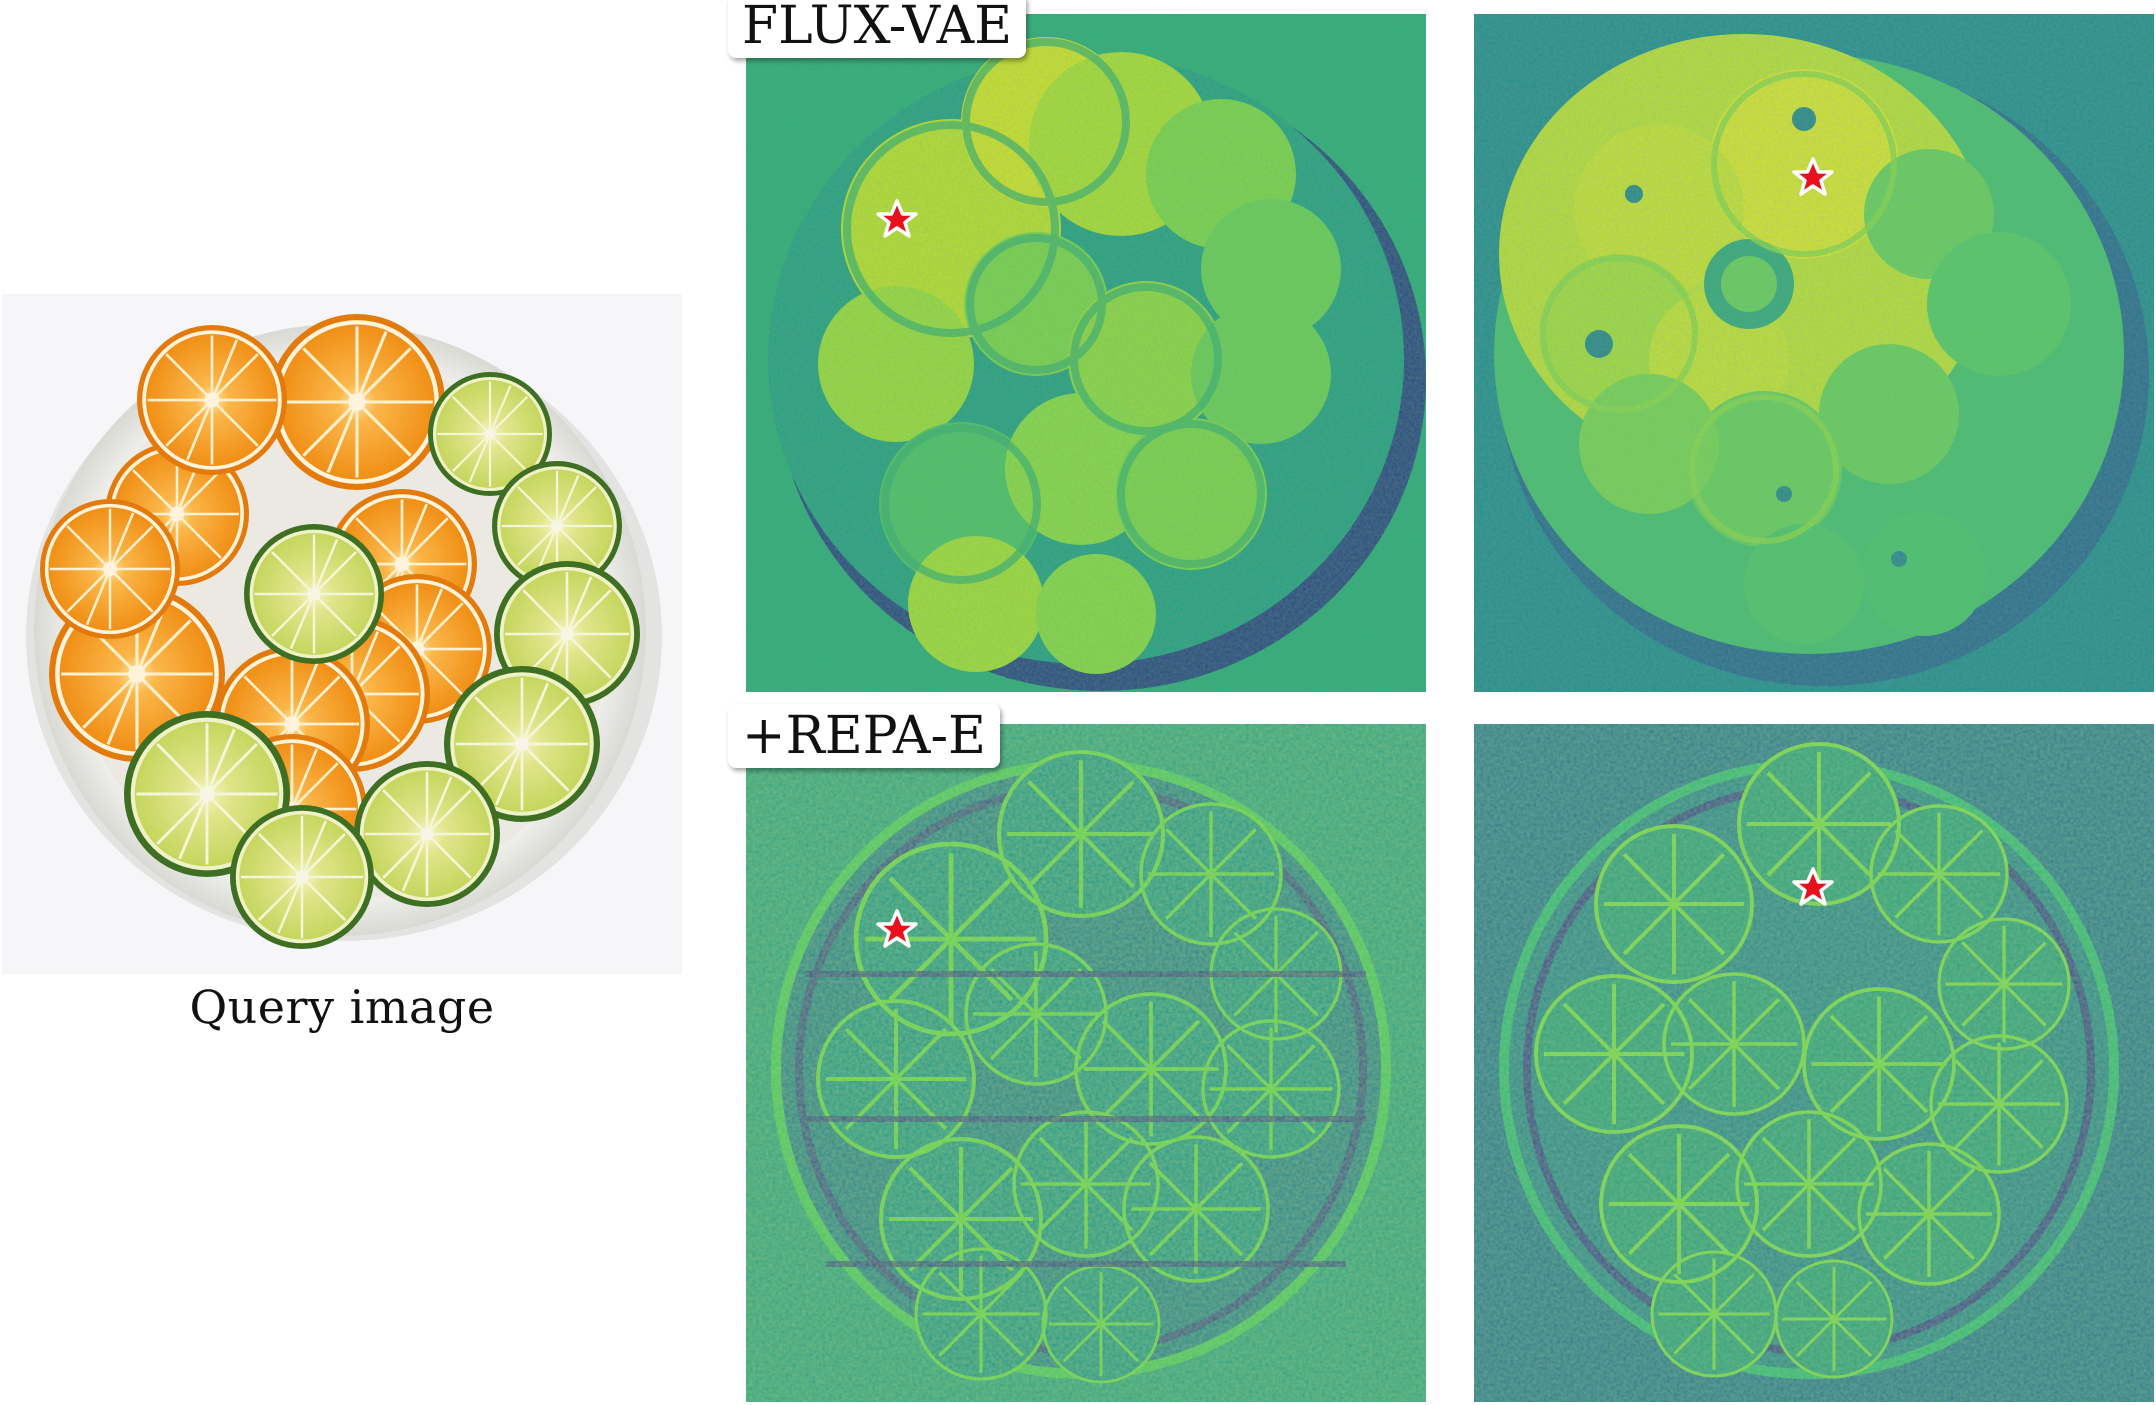 This screenshot has height=1405, width=2156. I want to click on query-image-caption: Query image, so click(342, 1007).